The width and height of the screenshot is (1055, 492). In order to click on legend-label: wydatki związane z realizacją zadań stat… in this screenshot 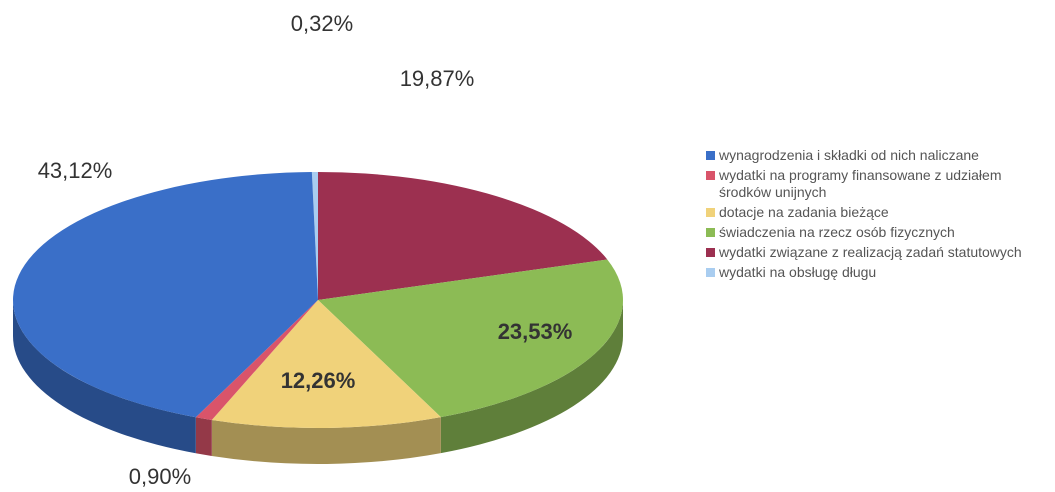, I will do `click(870, 252)`.